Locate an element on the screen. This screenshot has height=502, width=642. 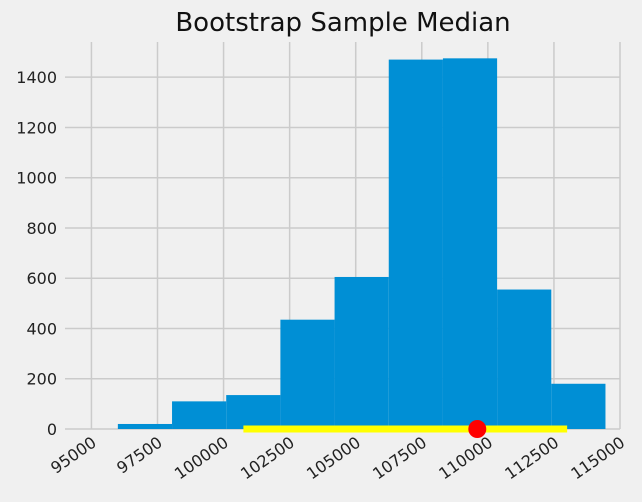
x-tick-label: 95000 is located at coordinates (73, 455).